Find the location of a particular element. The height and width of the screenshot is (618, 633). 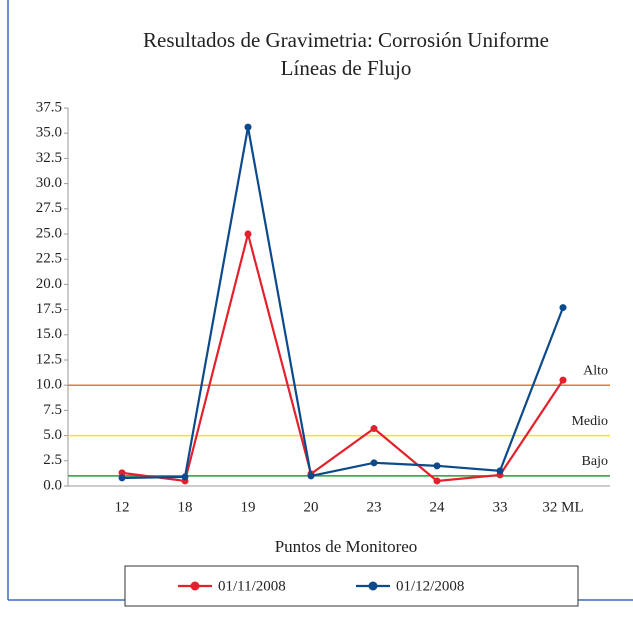

y-tick-label: 30.0 is located at coordinates (49, 183).